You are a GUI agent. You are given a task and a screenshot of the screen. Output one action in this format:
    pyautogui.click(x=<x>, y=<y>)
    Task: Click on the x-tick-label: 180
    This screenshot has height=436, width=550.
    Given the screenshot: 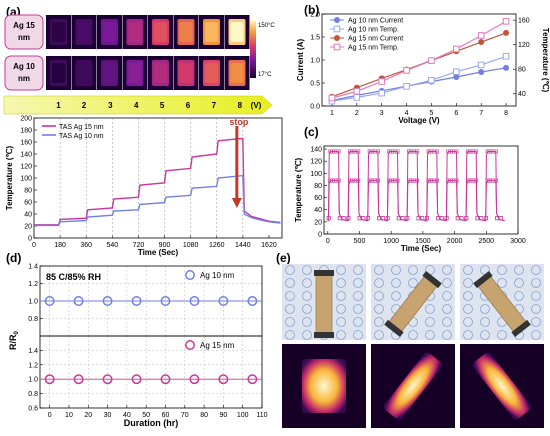 What is the action you would take?
    pyautogui.click(x=60, y=245)
    